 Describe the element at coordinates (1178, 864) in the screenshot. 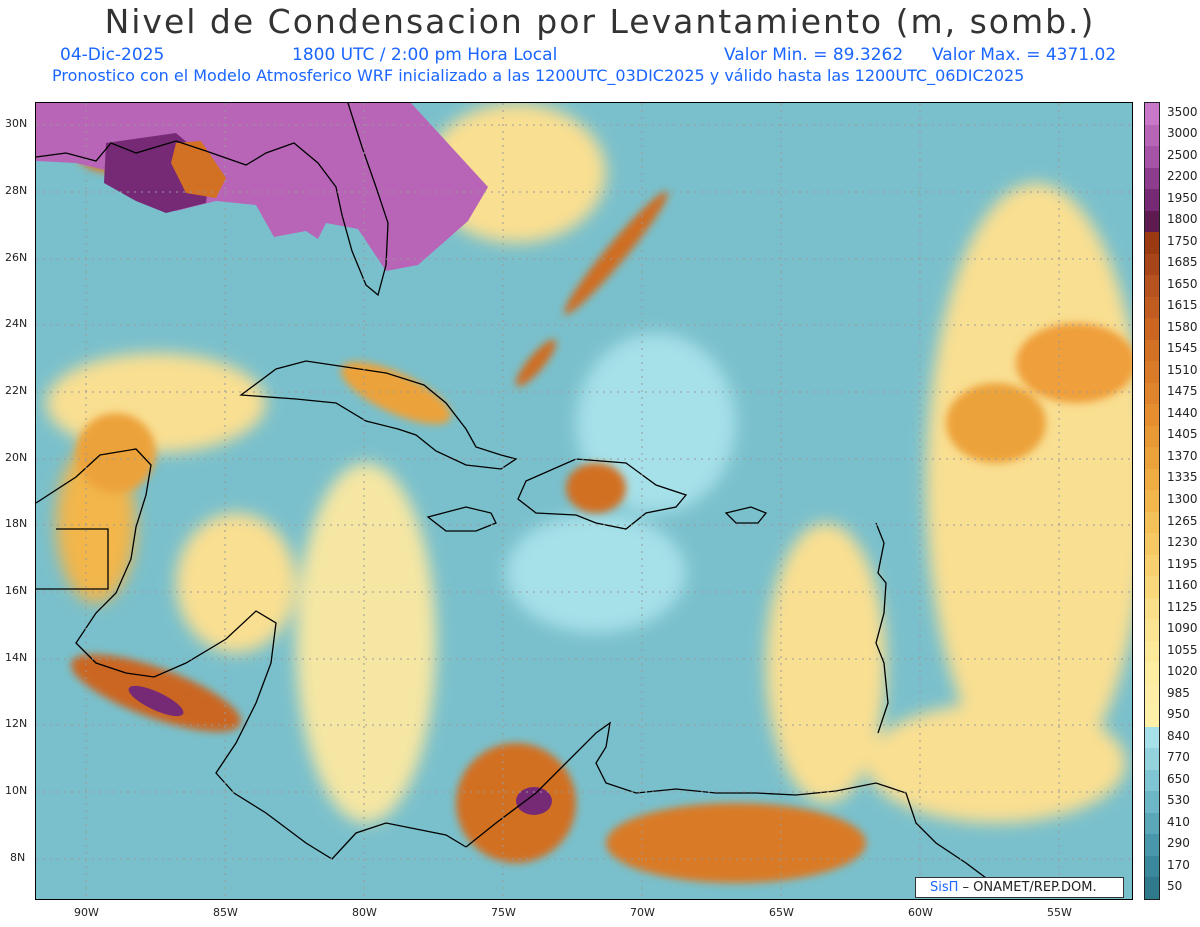

I see `colorbar-label: 170` at that location.